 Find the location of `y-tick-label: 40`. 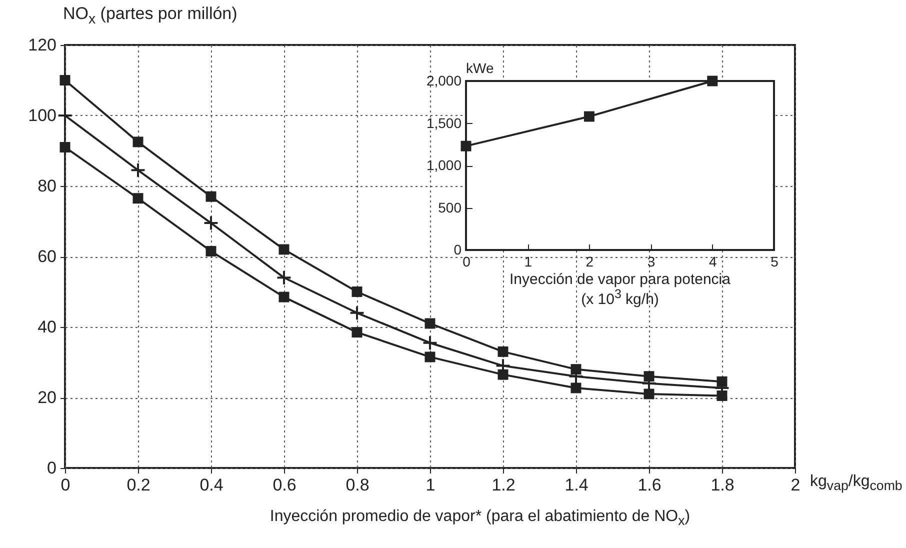

y-tick-label: 40 is located at coordinates (47, 327).